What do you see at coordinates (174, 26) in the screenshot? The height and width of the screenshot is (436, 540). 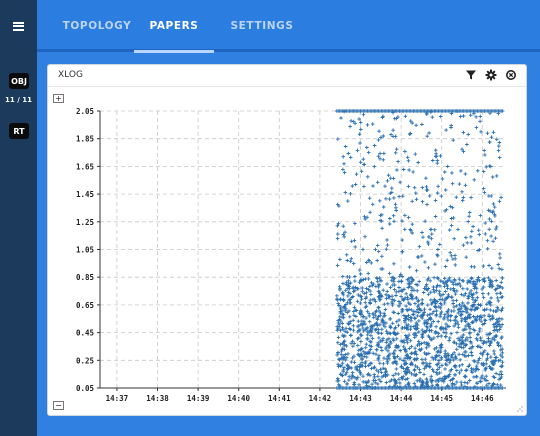 I see `tab-papers: PAPERS` at bounding box center [174, 26].